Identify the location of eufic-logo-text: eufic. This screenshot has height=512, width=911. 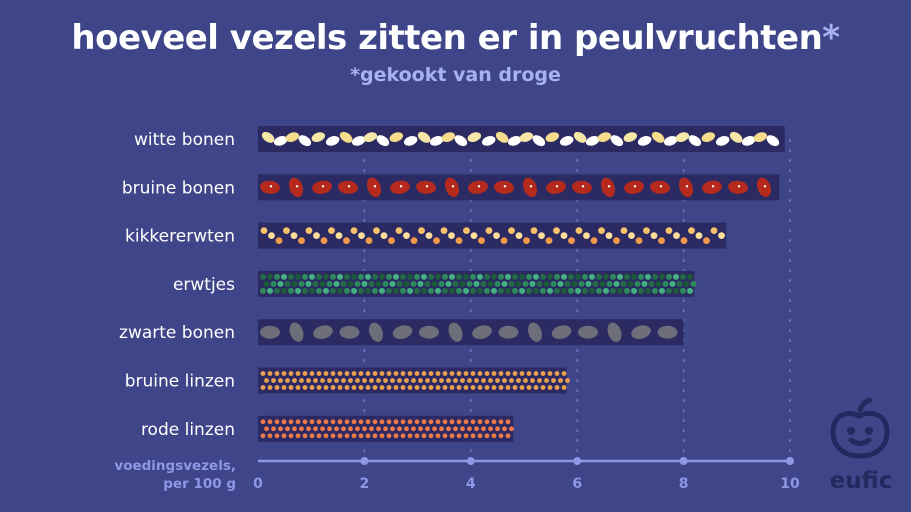
(861, 481).